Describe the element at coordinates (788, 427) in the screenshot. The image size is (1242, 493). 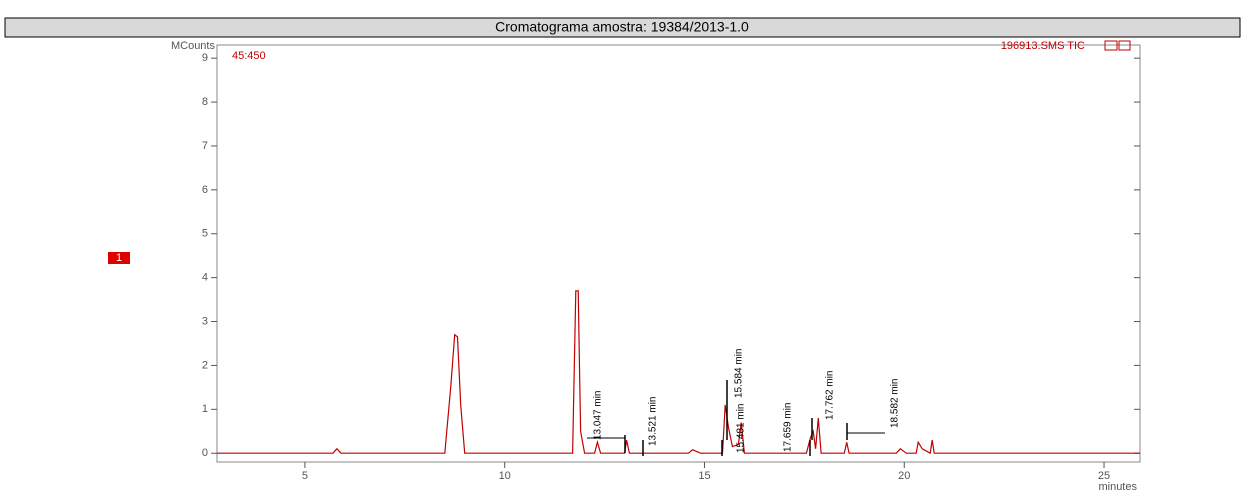
I see `peak-label: 17.659 min` at that location.